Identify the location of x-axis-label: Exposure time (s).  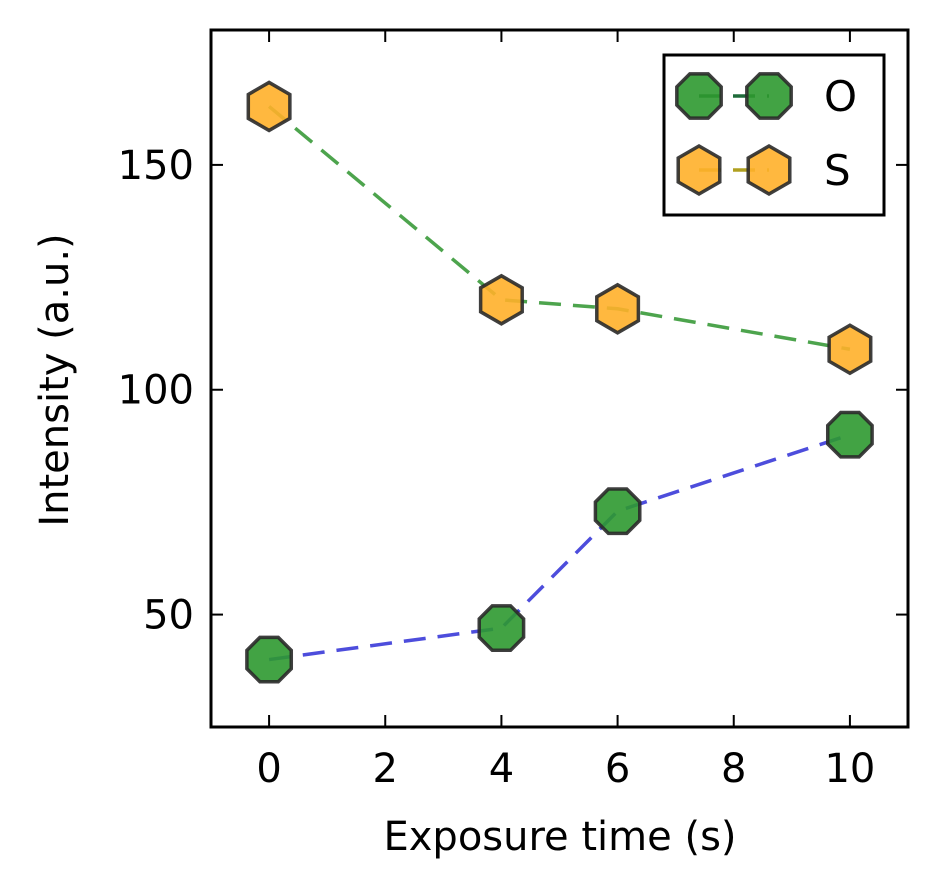
(559, 837).